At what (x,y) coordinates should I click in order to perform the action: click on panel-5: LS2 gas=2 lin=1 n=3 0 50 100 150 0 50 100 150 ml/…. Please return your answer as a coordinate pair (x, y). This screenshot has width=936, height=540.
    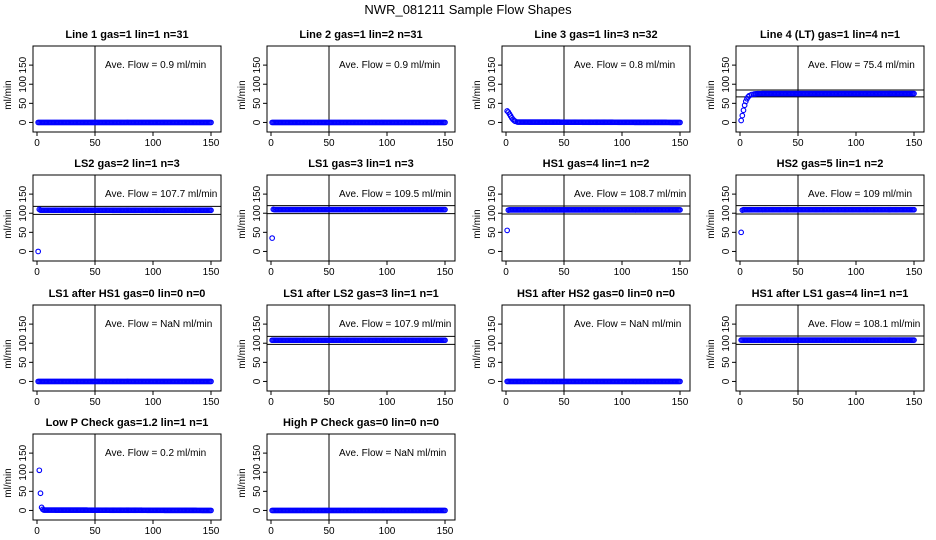
    Looking at the image, I should click on (112, 218).